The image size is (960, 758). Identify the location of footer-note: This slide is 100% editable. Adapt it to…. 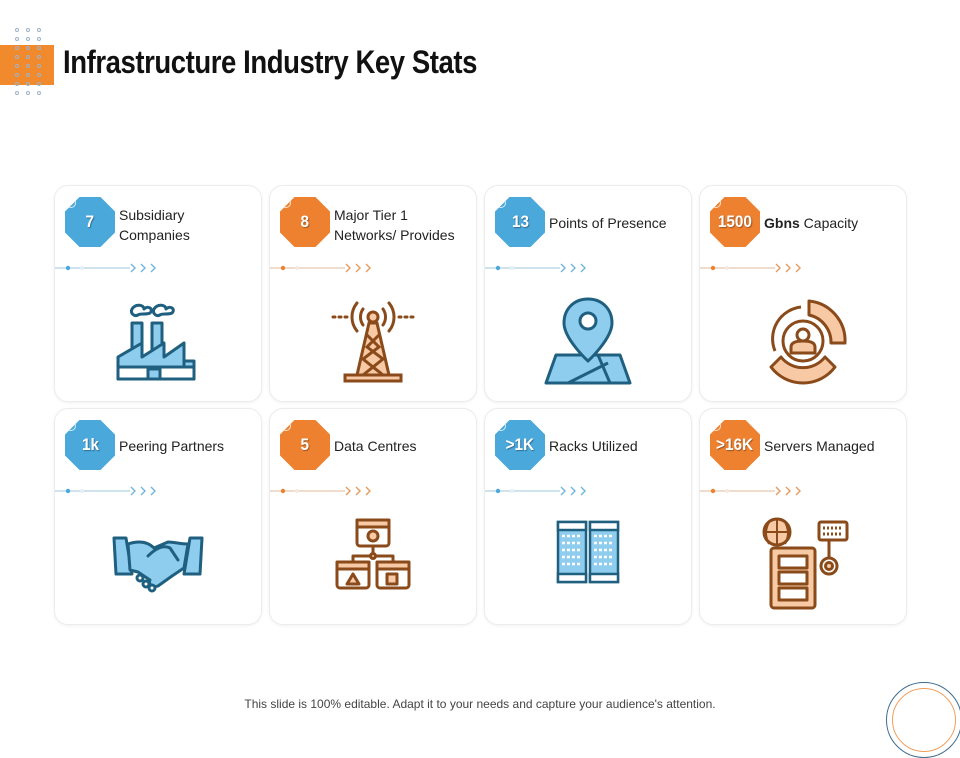
(480, 704).